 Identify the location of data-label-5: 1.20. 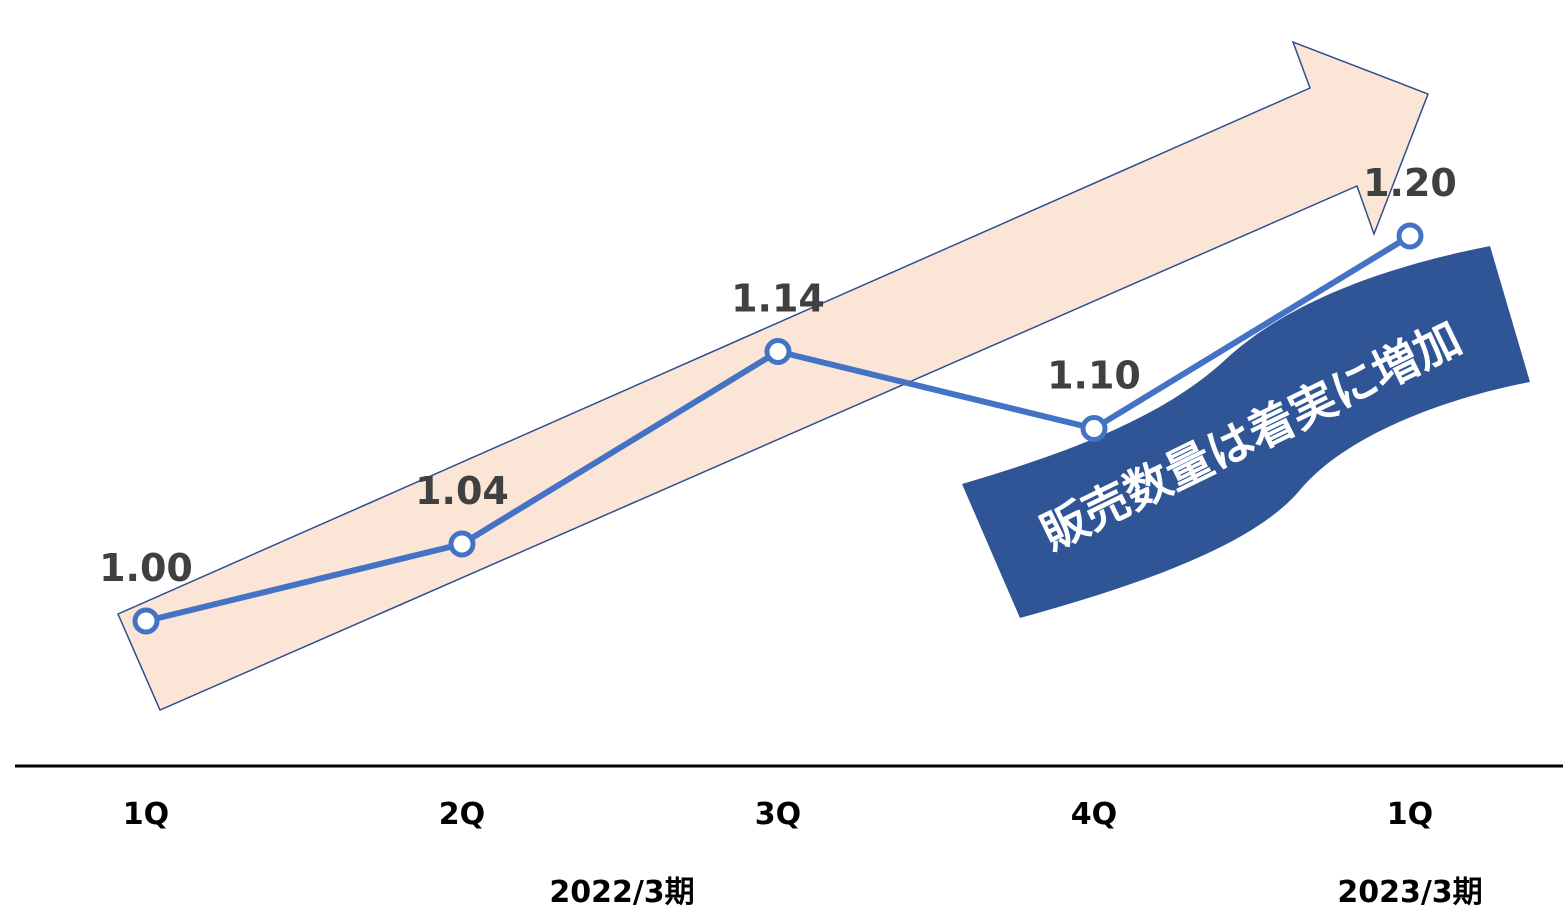
(1410, 183).